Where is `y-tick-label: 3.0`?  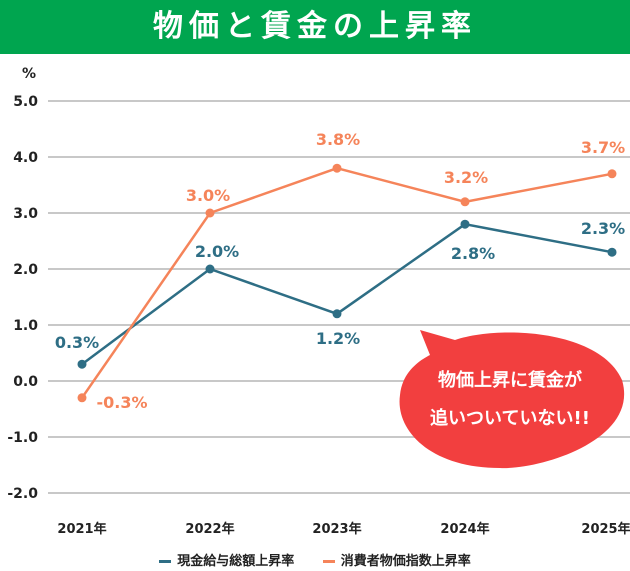
y-tick-label: 3.0 is located at coordinates (25, 214).